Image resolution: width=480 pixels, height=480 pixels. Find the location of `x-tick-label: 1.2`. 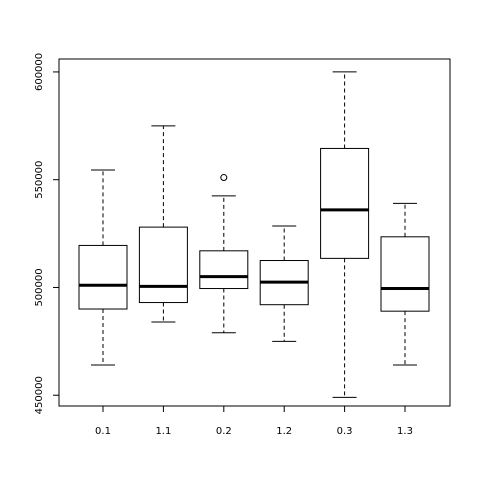

x-tick-label: 1.2 is located at coordinates (284, 431).